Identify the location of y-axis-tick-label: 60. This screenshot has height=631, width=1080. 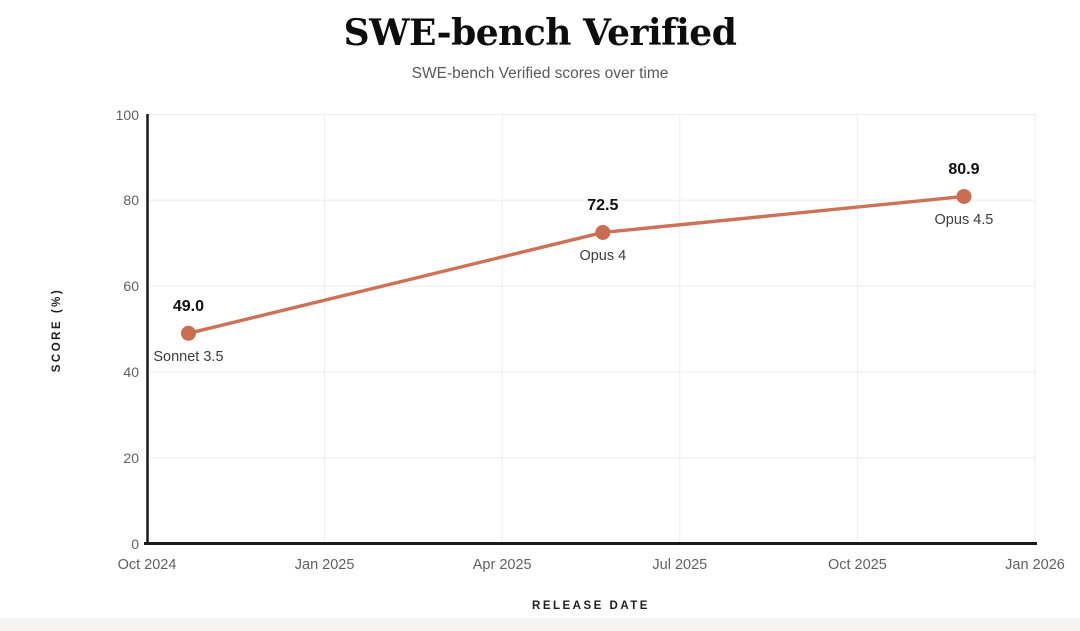
(131, 286).